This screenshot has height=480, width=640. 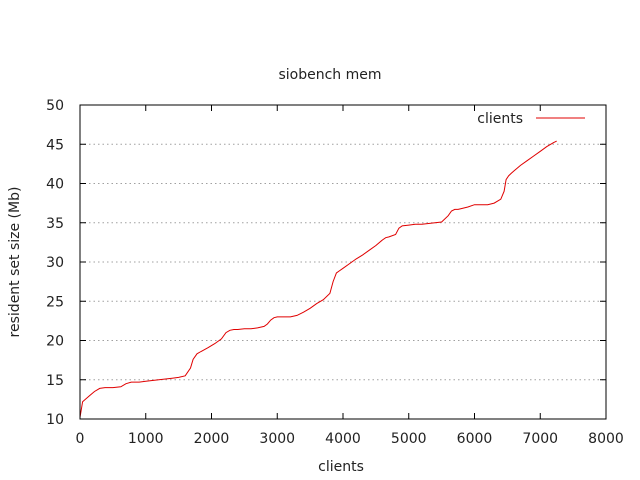 What do you see at coordinates (55, 302) in the screenshot?
I see `y-tick-label: 25` at bounding box center [55, 302].